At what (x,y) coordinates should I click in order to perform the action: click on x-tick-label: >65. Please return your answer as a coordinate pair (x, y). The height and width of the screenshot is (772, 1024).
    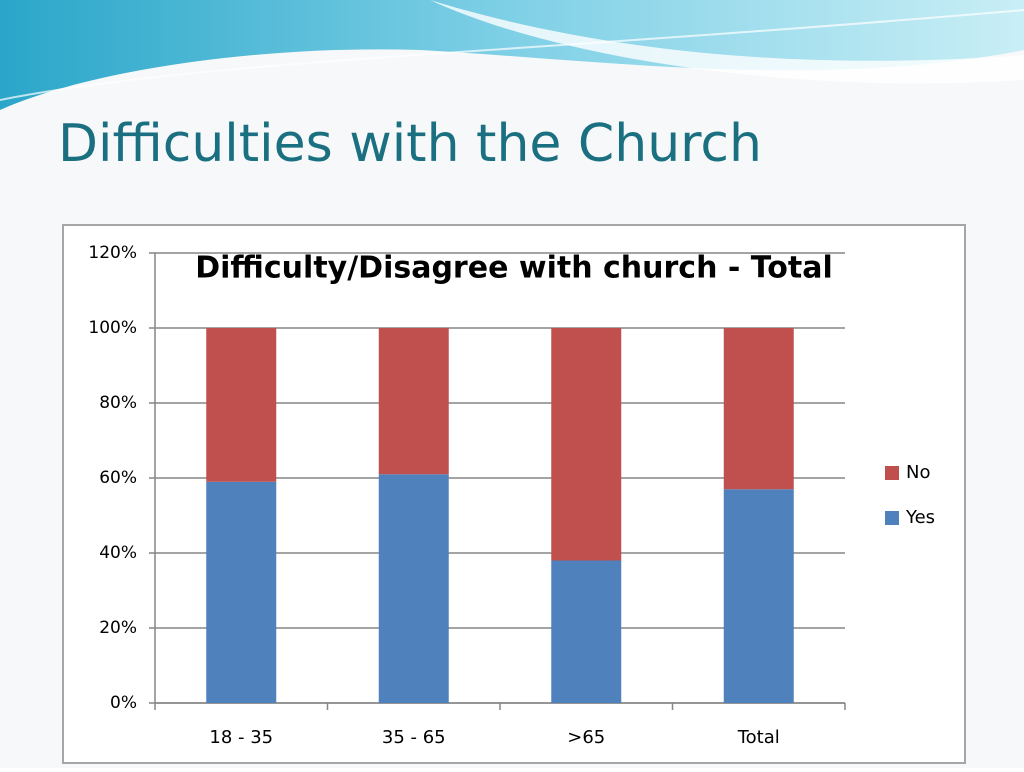
    Looking at the image, I should click on (586, 737).